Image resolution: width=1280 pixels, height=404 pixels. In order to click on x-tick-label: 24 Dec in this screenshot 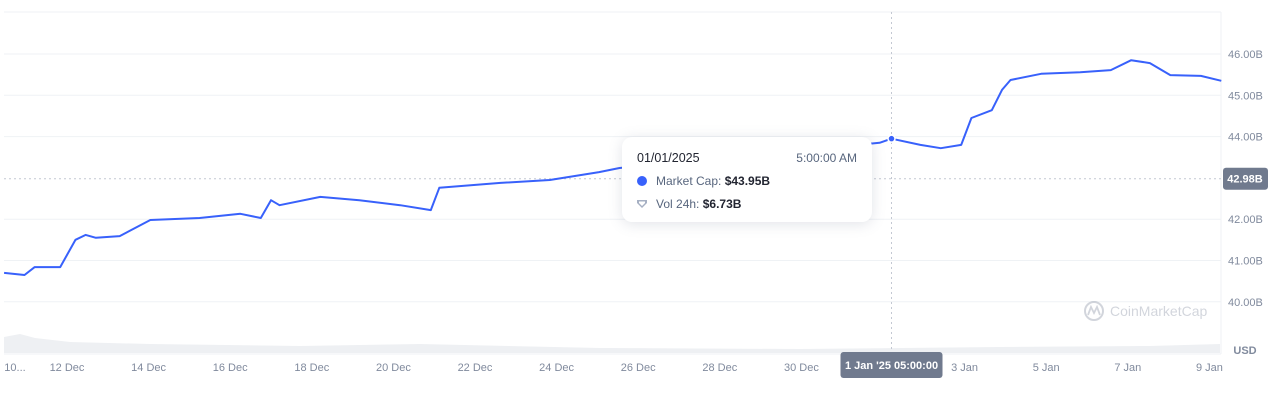, I will do `click(556, 368)`.